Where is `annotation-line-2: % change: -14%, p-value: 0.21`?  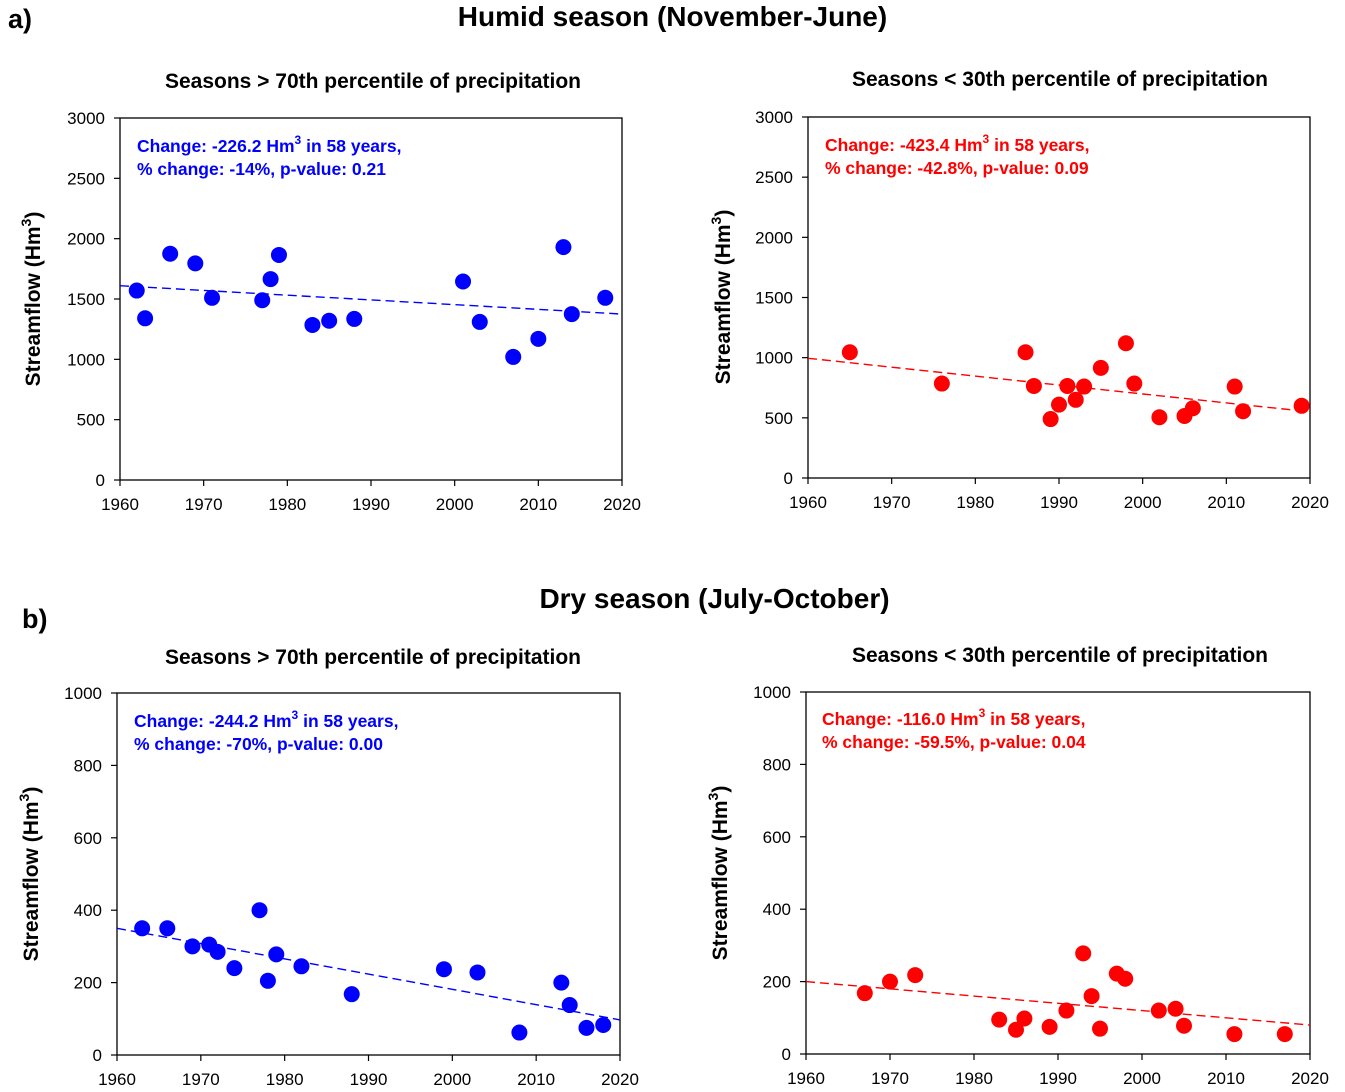 annotation-line-2: % change: -14%, p-value: 0.21 is located at coordinates (261, 169).